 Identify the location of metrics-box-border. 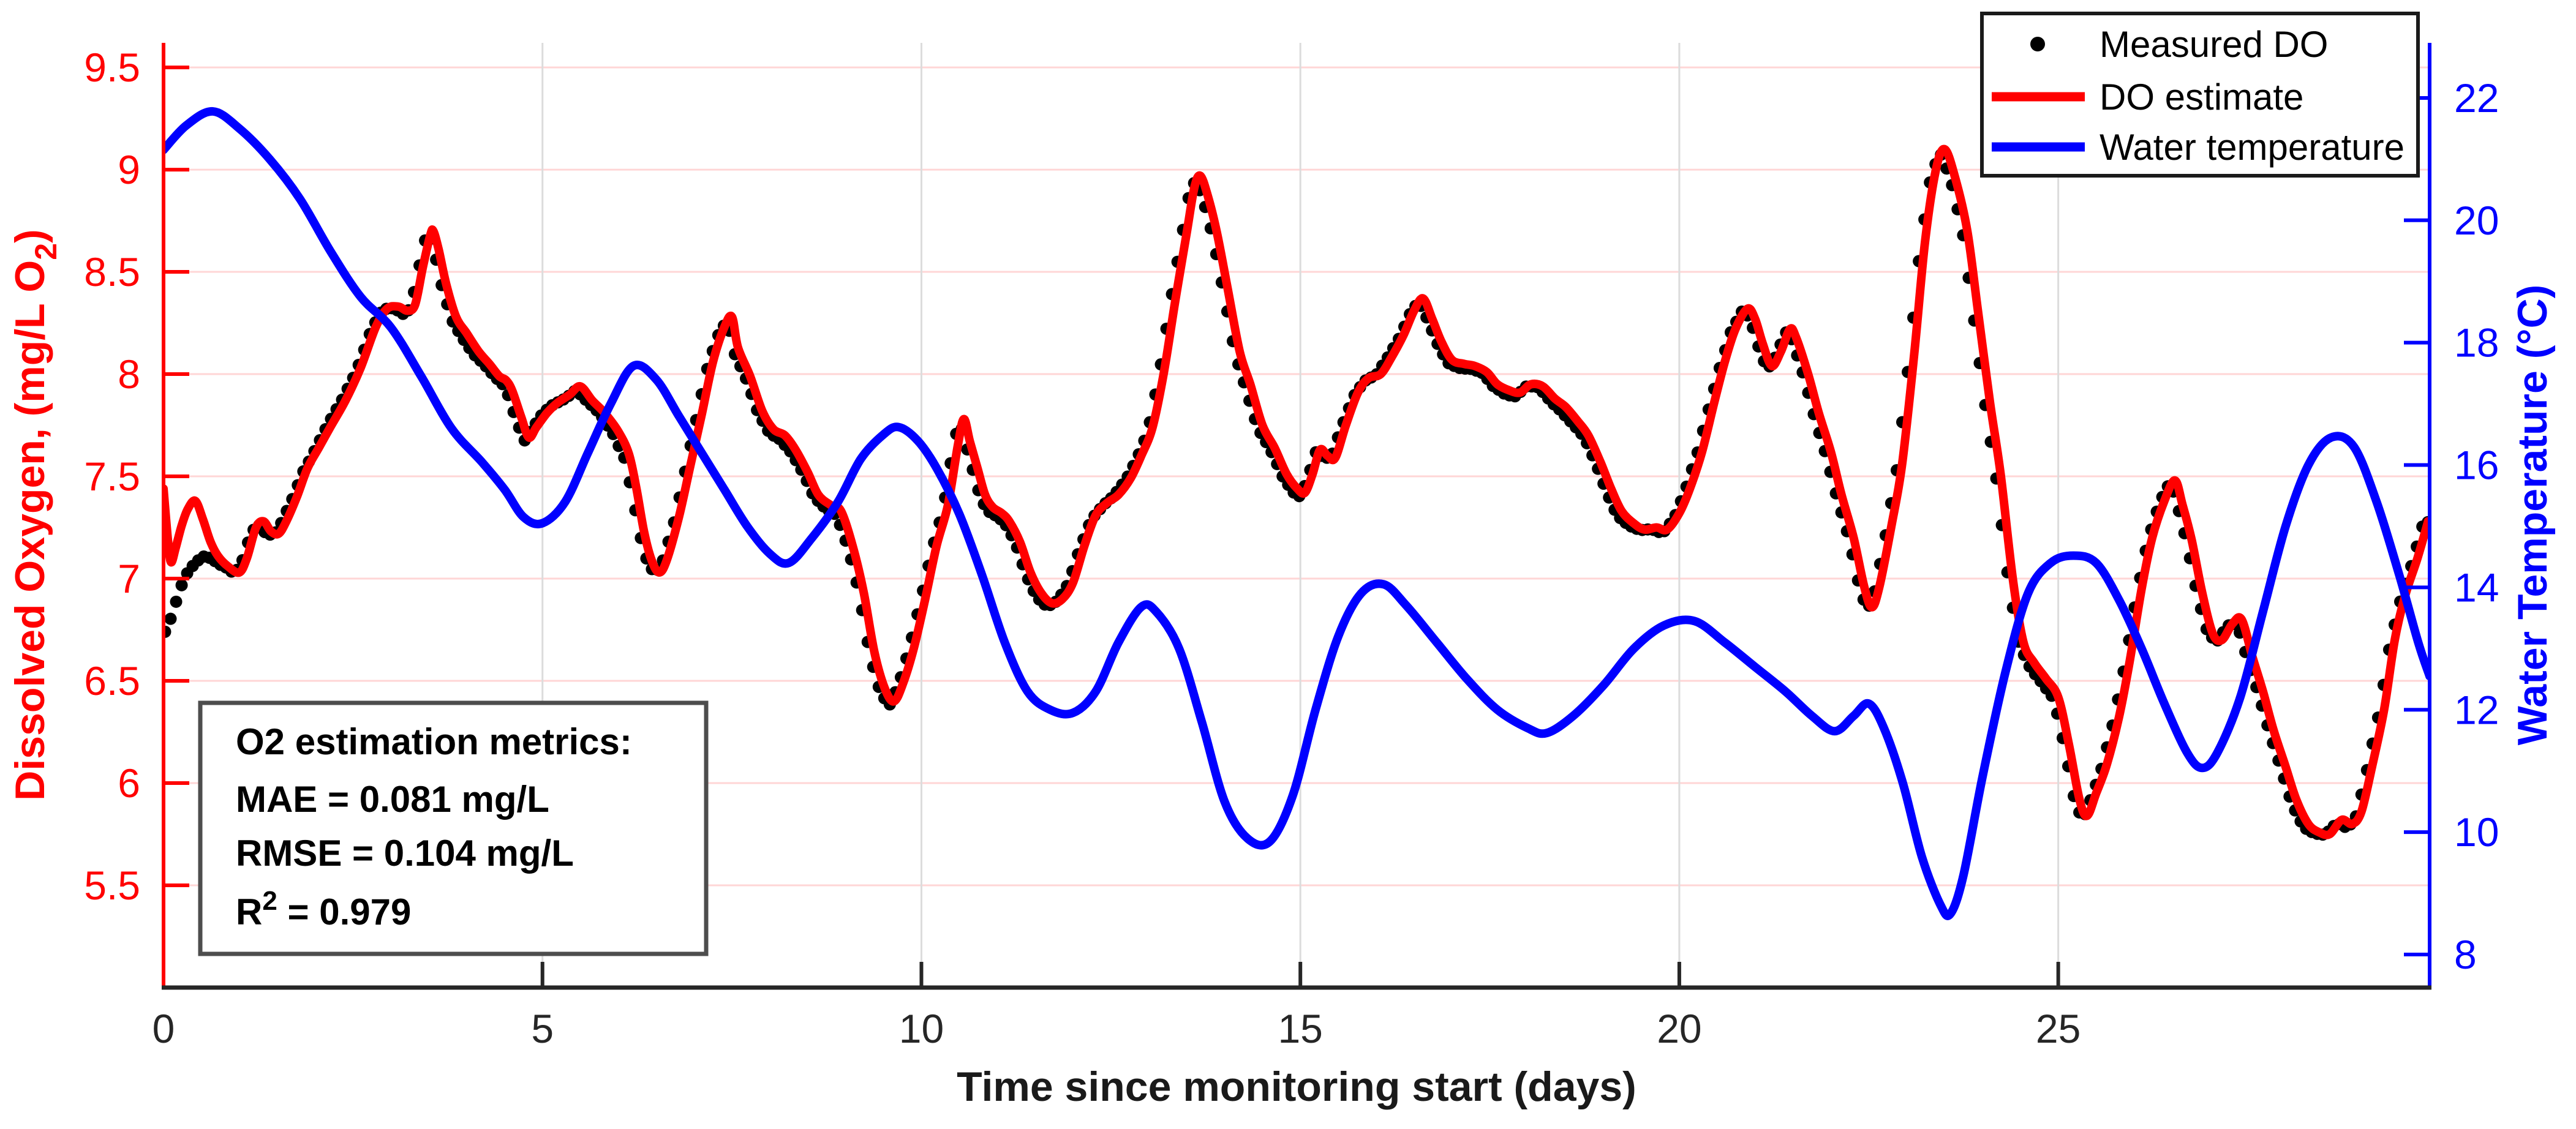
(453, 828).